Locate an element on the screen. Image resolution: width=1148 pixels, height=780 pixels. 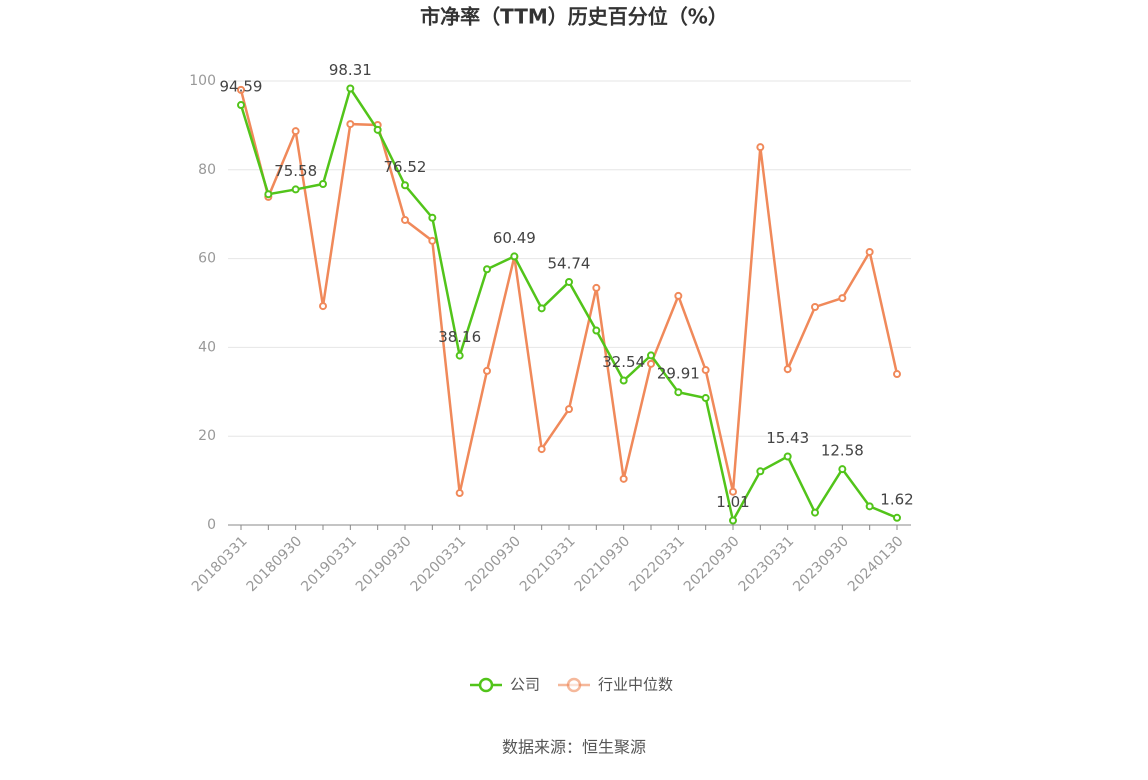
y-tick-label: 100 is located at coordinates (202, 81).